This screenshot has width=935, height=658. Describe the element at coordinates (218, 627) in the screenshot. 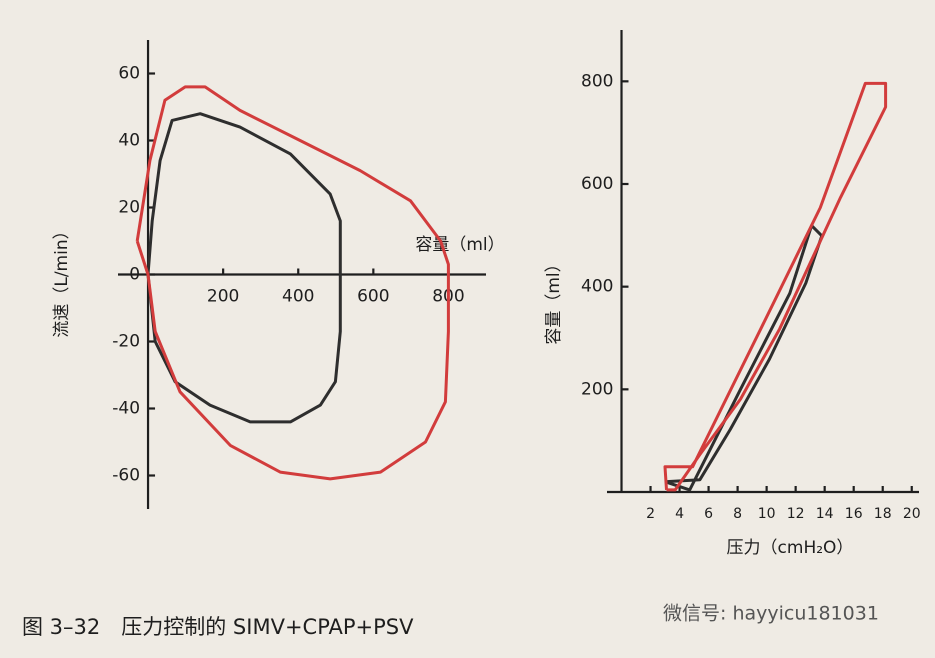

I see `caption: 图 3–32 压力控制的 SIMV+CPAP+PSV` at that location.